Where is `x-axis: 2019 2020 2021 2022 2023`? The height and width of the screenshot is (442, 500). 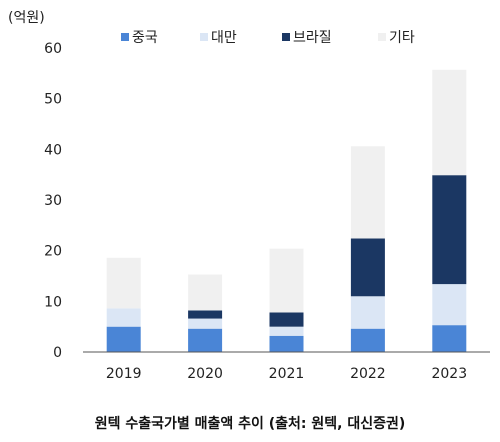
x-axis: 2019 2020 2021 2022 2023 is located at coordinates (286, 374).